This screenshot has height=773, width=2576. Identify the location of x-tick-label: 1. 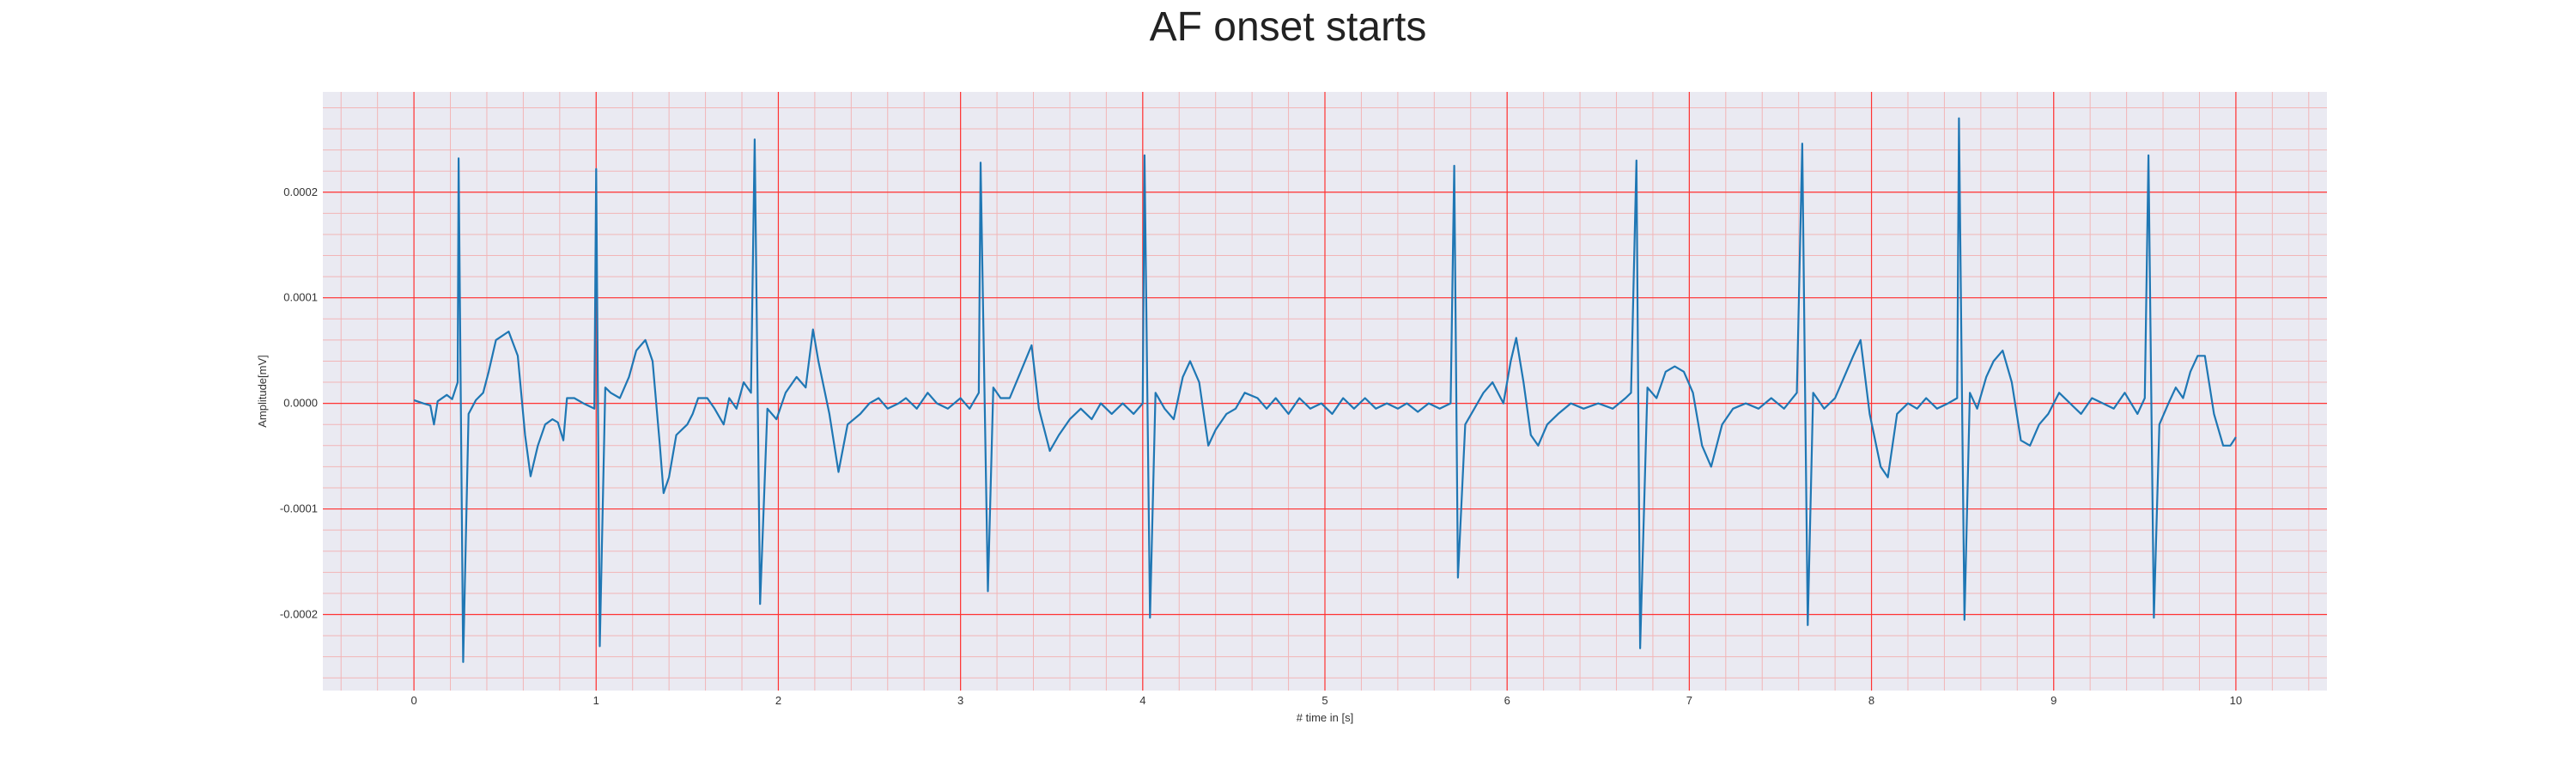
(596, 700).